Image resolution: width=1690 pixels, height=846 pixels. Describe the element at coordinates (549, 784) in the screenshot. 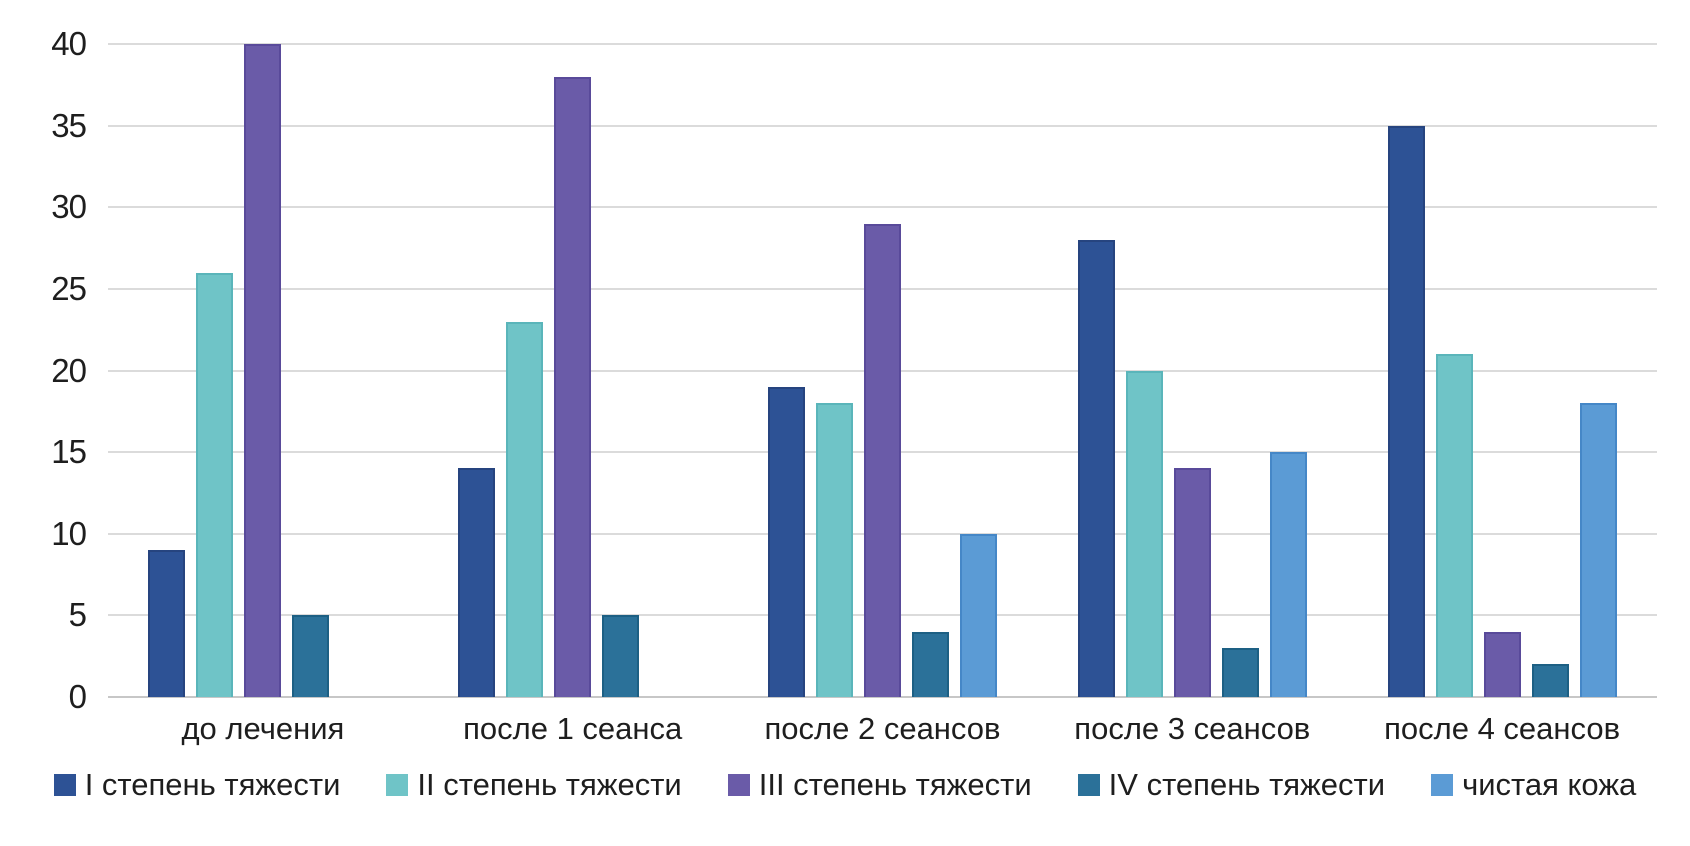

I see `legend-label: II степень тяжести` at that location.